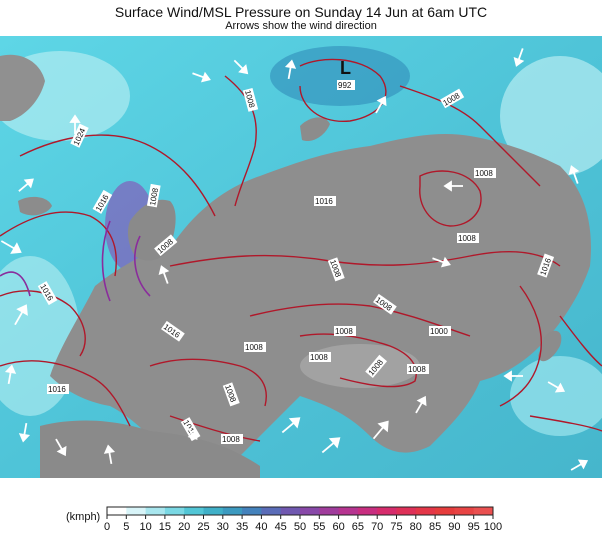 The height and width of the screenshot is (549, 602). I want to click on isobar-label: 1000, so click(439, 331).